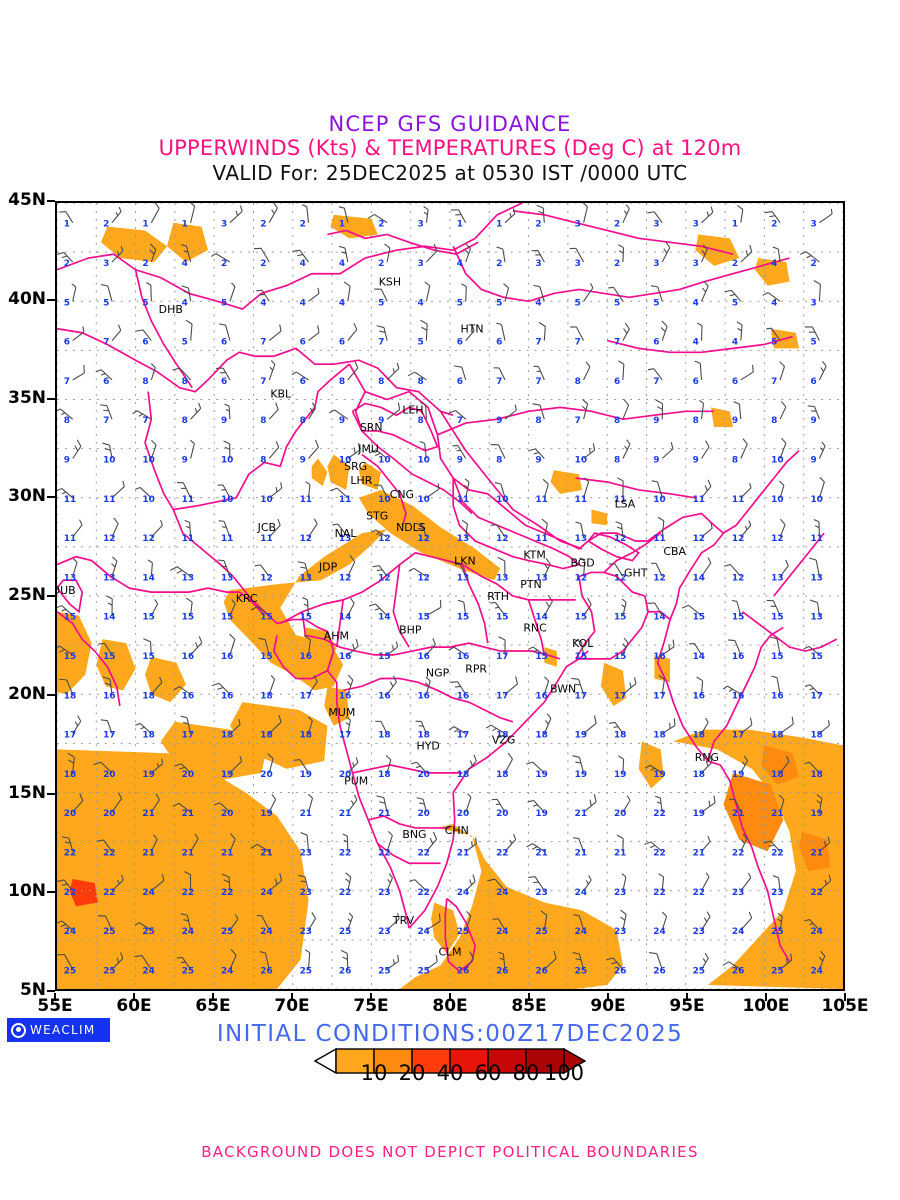 The height and width of the screenshot is (1200, 900). Describe the element at coordinates (412, 409) in the screenshot. I see `svg-text: LEH` at that location.